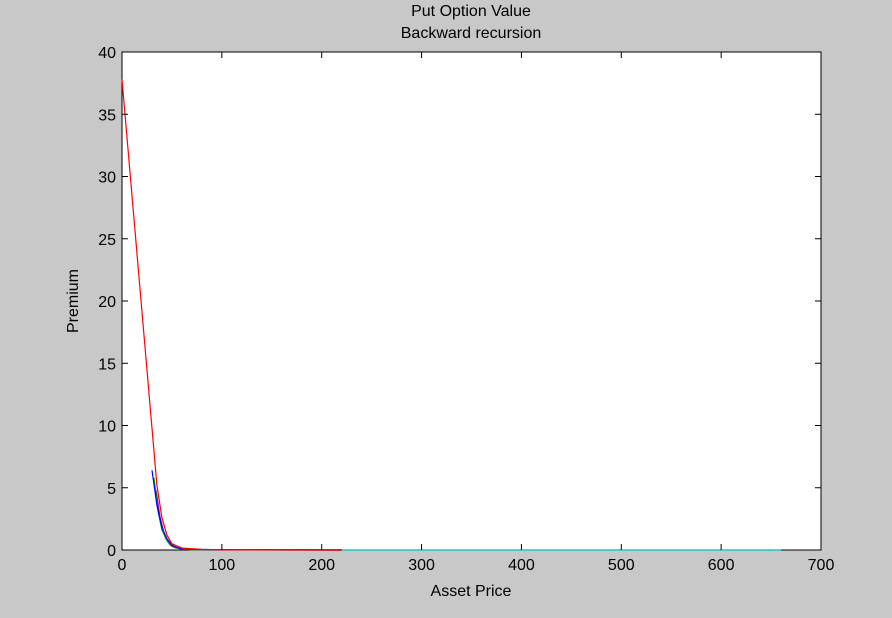 This screenshot has width=892, height=618. What do you see at coordinates (471, 33) in the screenshot?
I see `chart-subtitle: Backward recursion` at bounding box center [471, 33].